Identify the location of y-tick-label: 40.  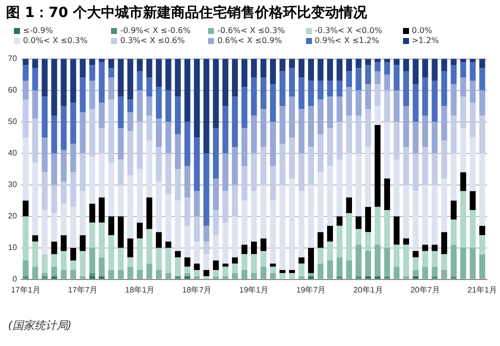
(13, 153).